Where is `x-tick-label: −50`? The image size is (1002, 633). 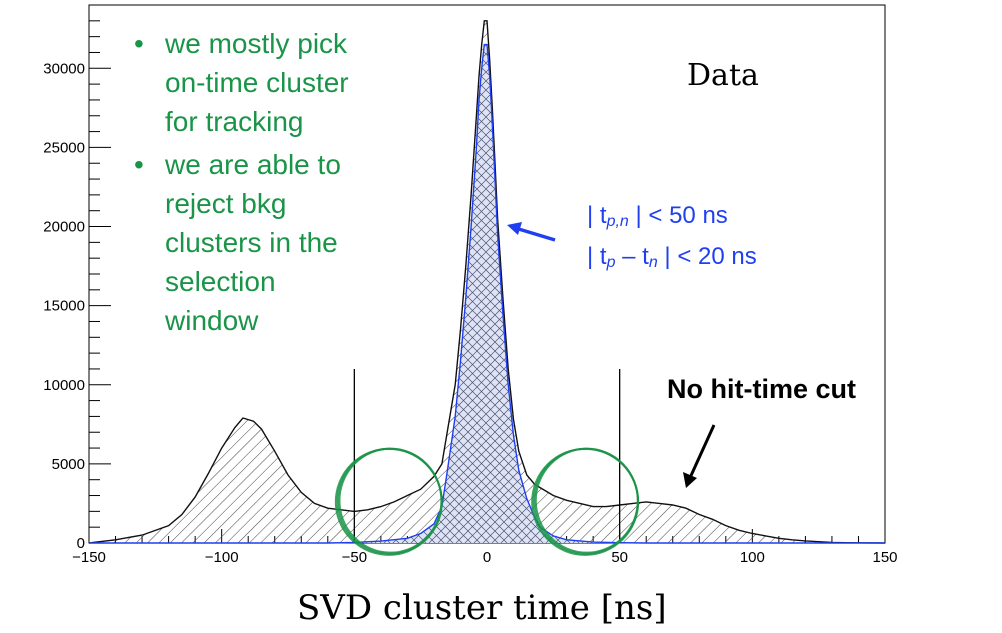 x-tick-label: −50 is located at coordinates (354, 557).